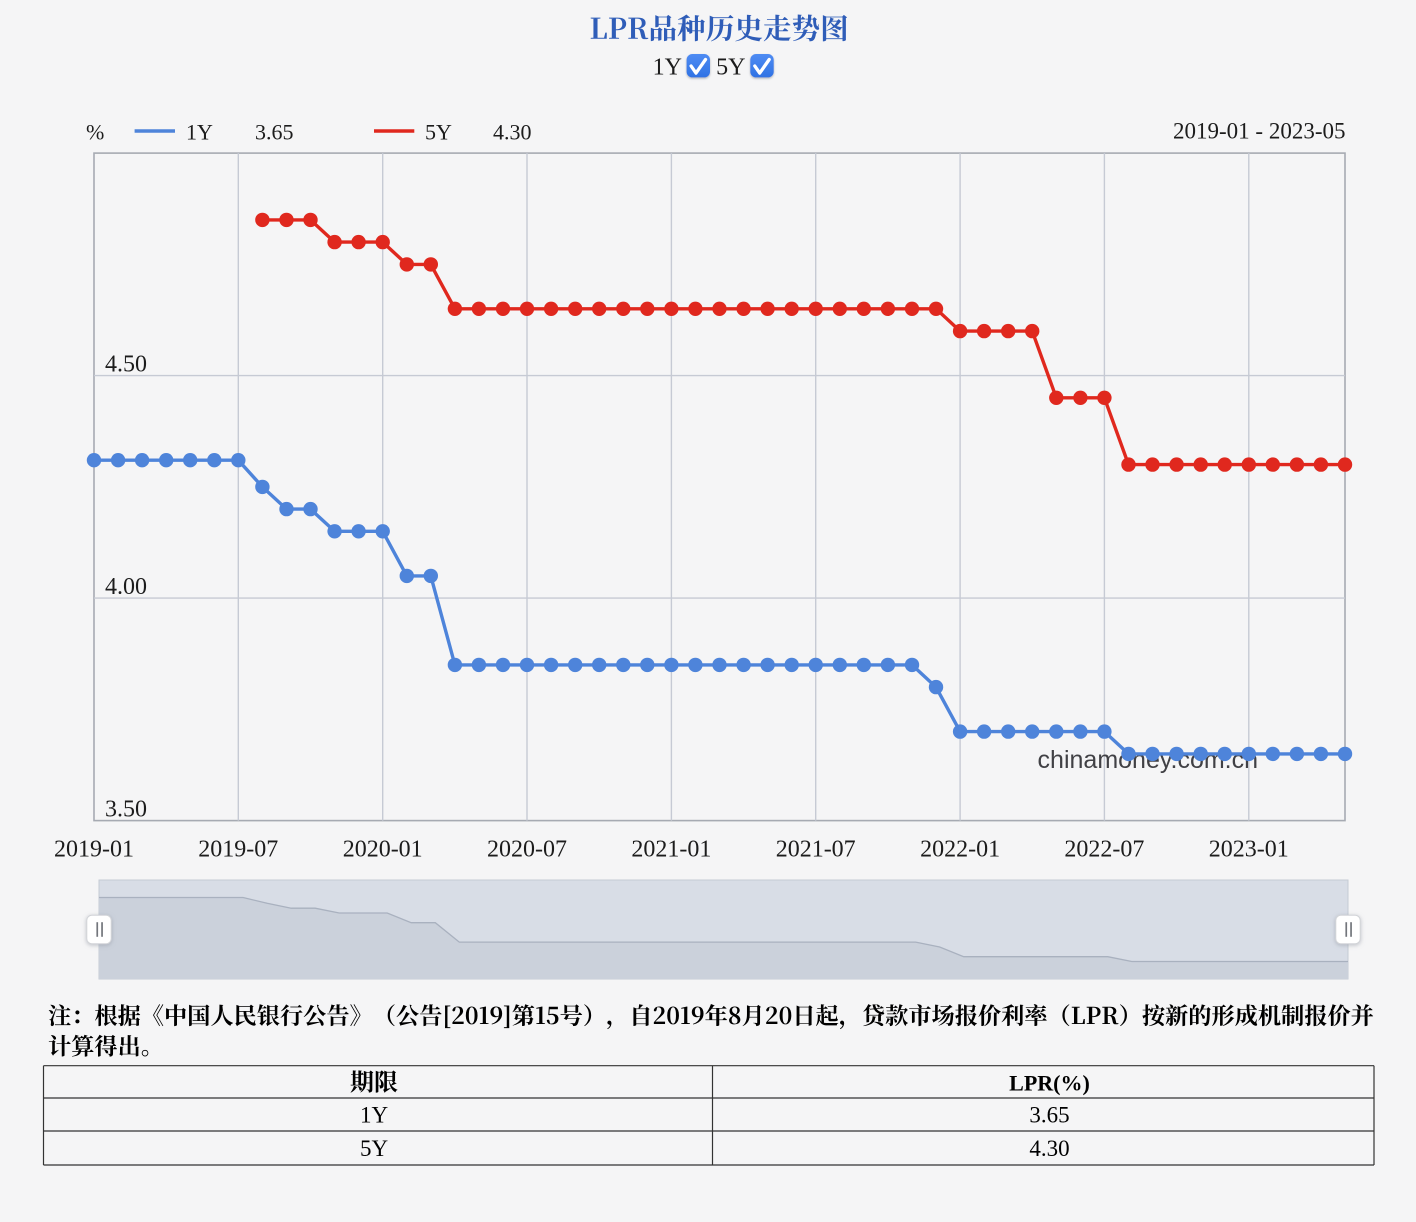 This screenshot has width=1416, height=1222. Describe the element at coordinates (94, 850) in the screenshot. I see `svg-text: 2019-01` at that location.